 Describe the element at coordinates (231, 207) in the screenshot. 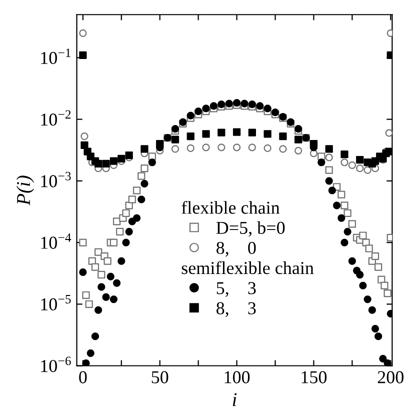

I see `annotation: flexible chain` at that location.